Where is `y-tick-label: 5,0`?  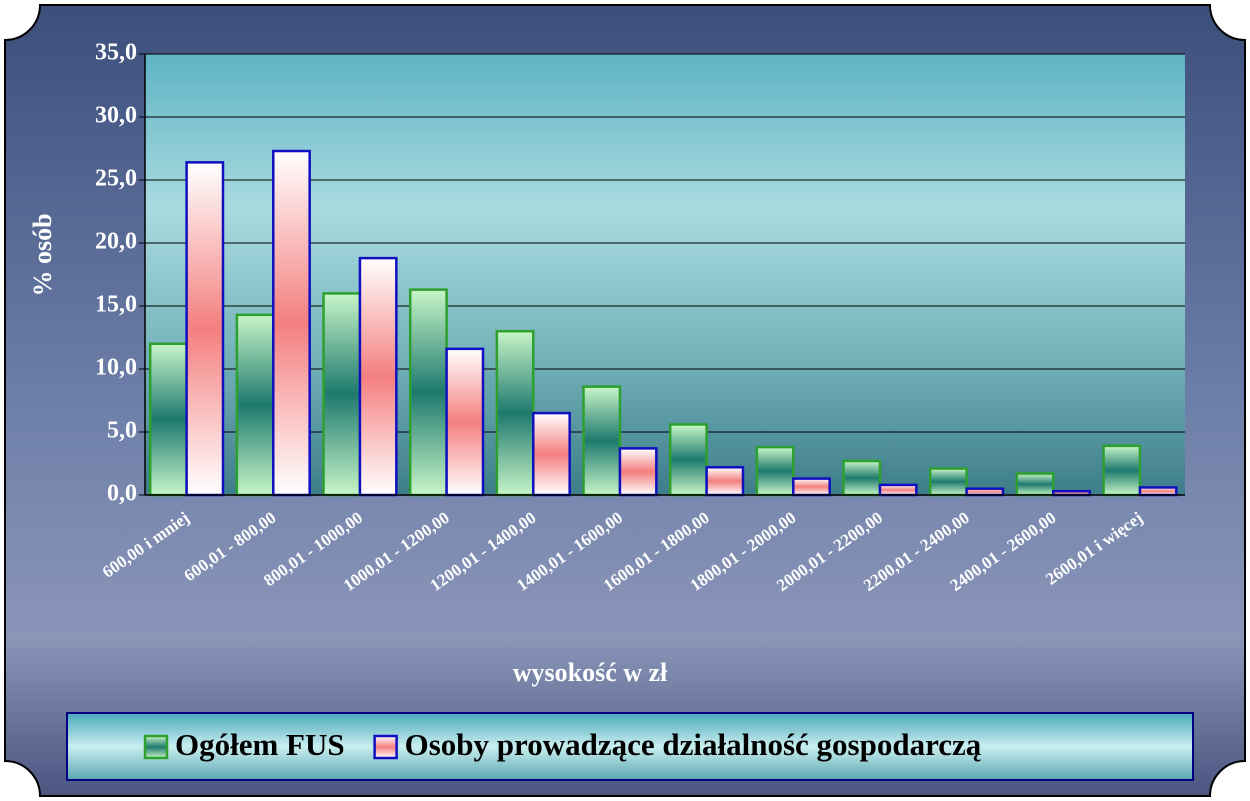
y-tick-label: 5,0 is located at coordinates (122, 431).